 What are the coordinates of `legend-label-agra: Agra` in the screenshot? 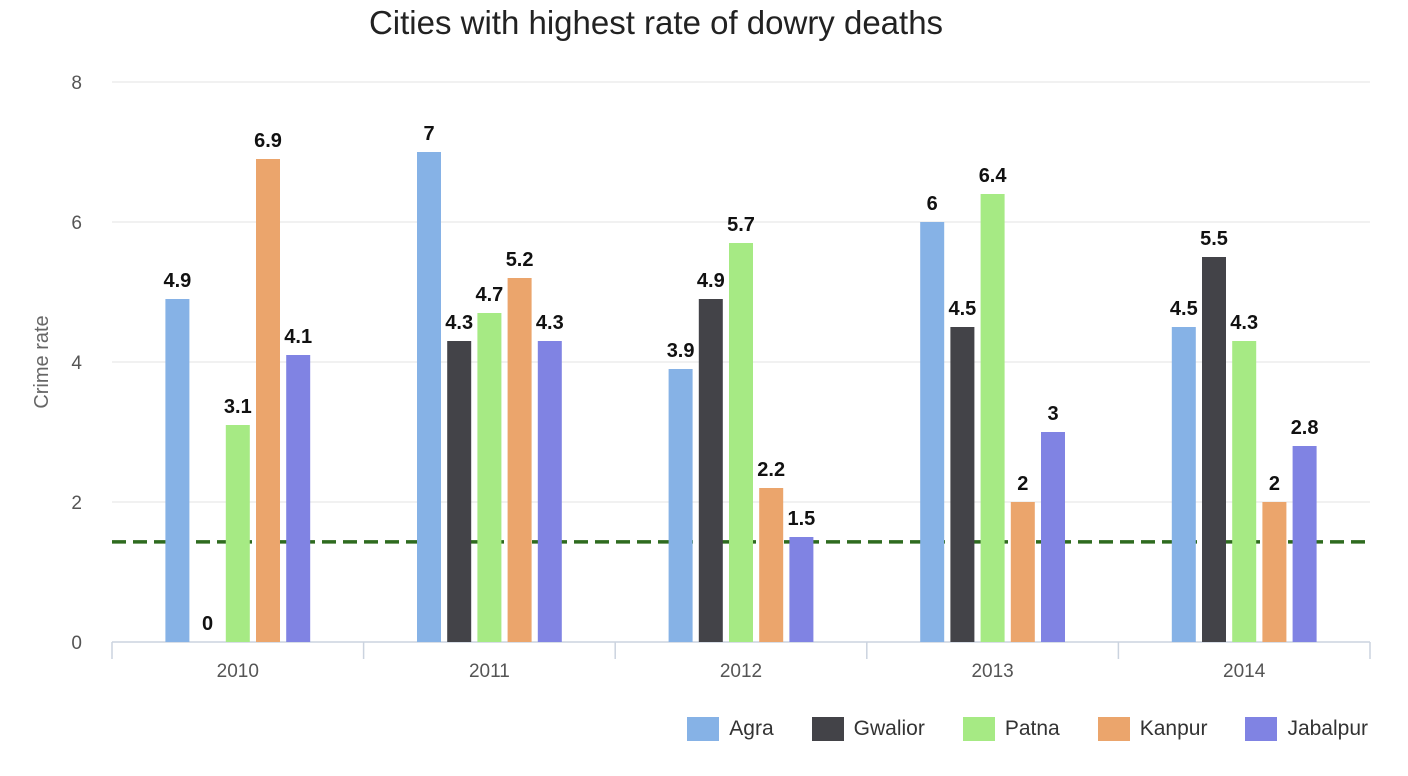 It's located at (751, 728).